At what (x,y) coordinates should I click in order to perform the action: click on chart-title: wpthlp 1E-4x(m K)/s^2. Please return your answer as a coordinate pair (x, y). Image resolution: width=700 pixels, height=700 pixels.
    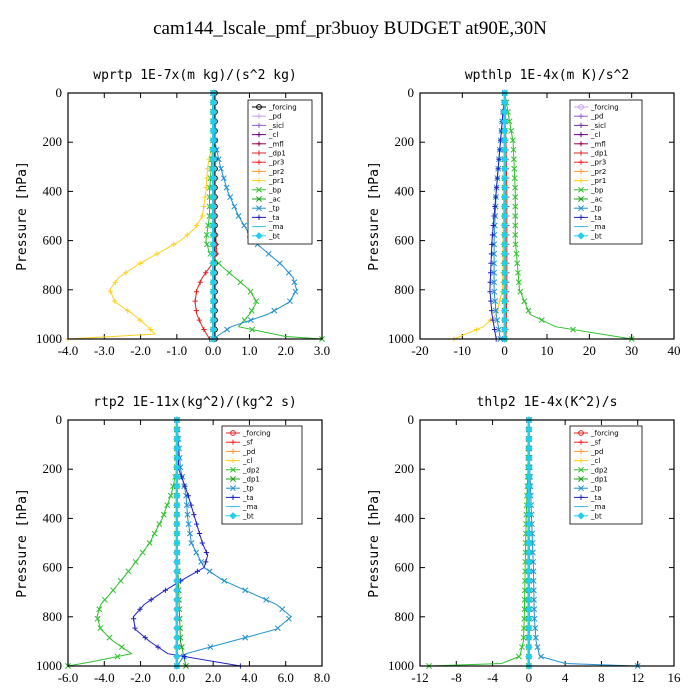
    Looking at the image, I should click on (547, 75).